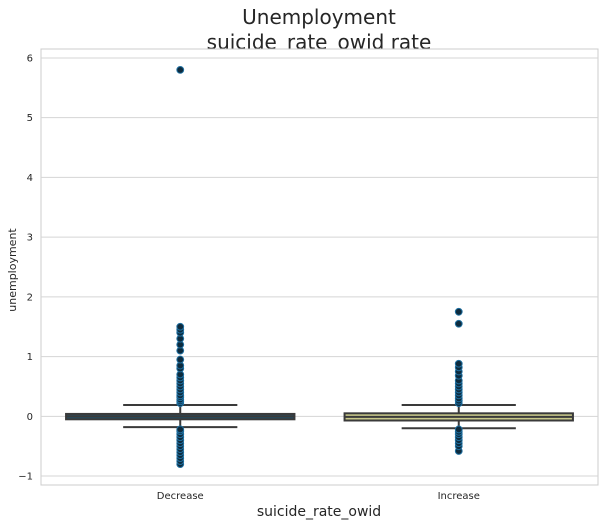 The height and width of the screenshot is (526, 604). What do you see at coordinates (30, 118) in the screenshot?
I see `y-tick-label: 5` at bounding box center [30, 118].